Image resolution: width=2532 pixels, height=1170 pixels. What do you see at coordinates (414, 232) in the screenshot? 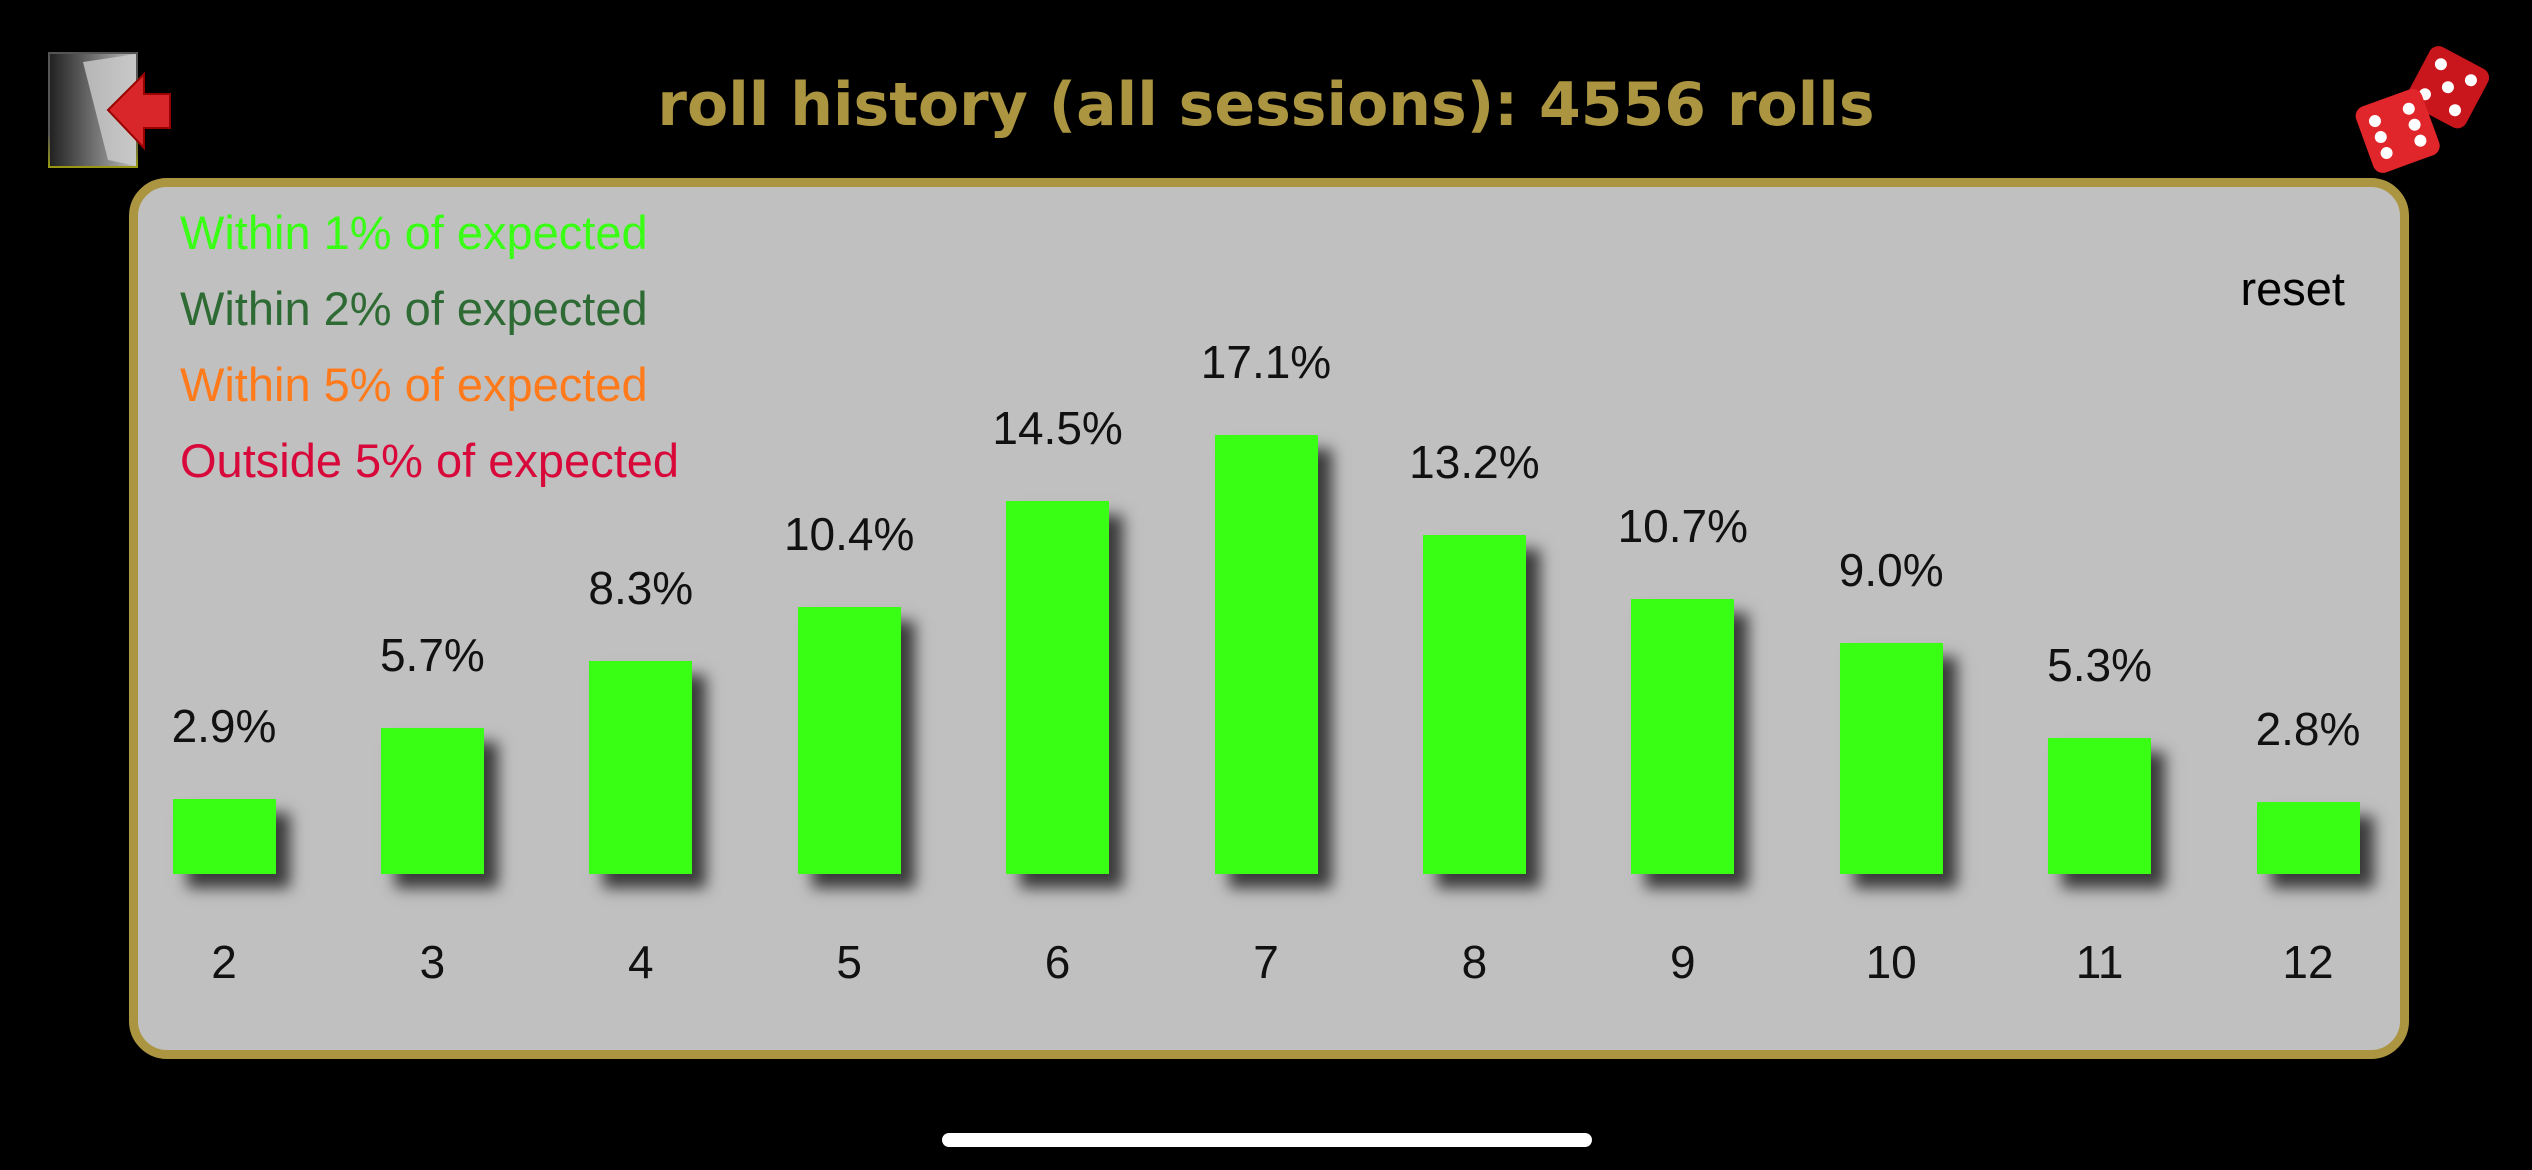
I see `legend-within-1: Within 1% of expected` at bounding box center [414, 232].